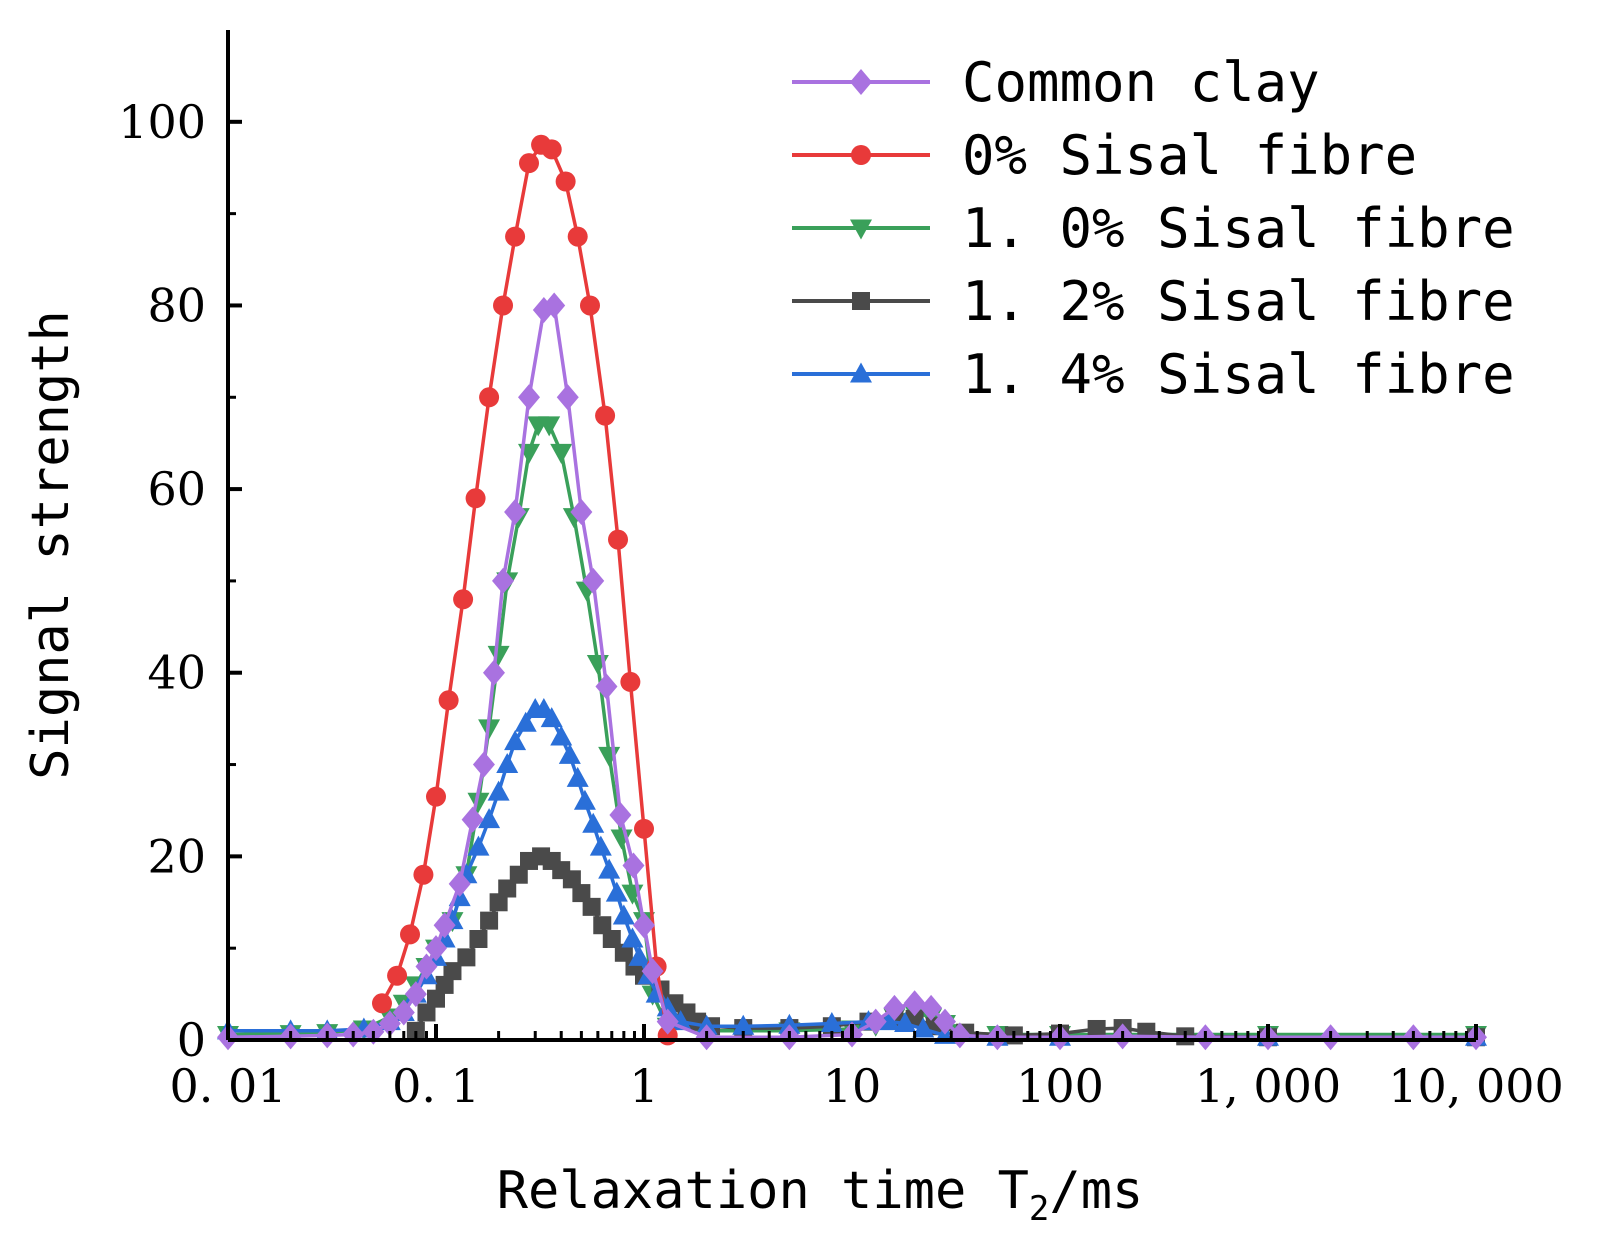  What do you see at coordinates (191, 1040) in the screenshot?
I see `y-tick-label: 0` at bounding box center [191, 1040].